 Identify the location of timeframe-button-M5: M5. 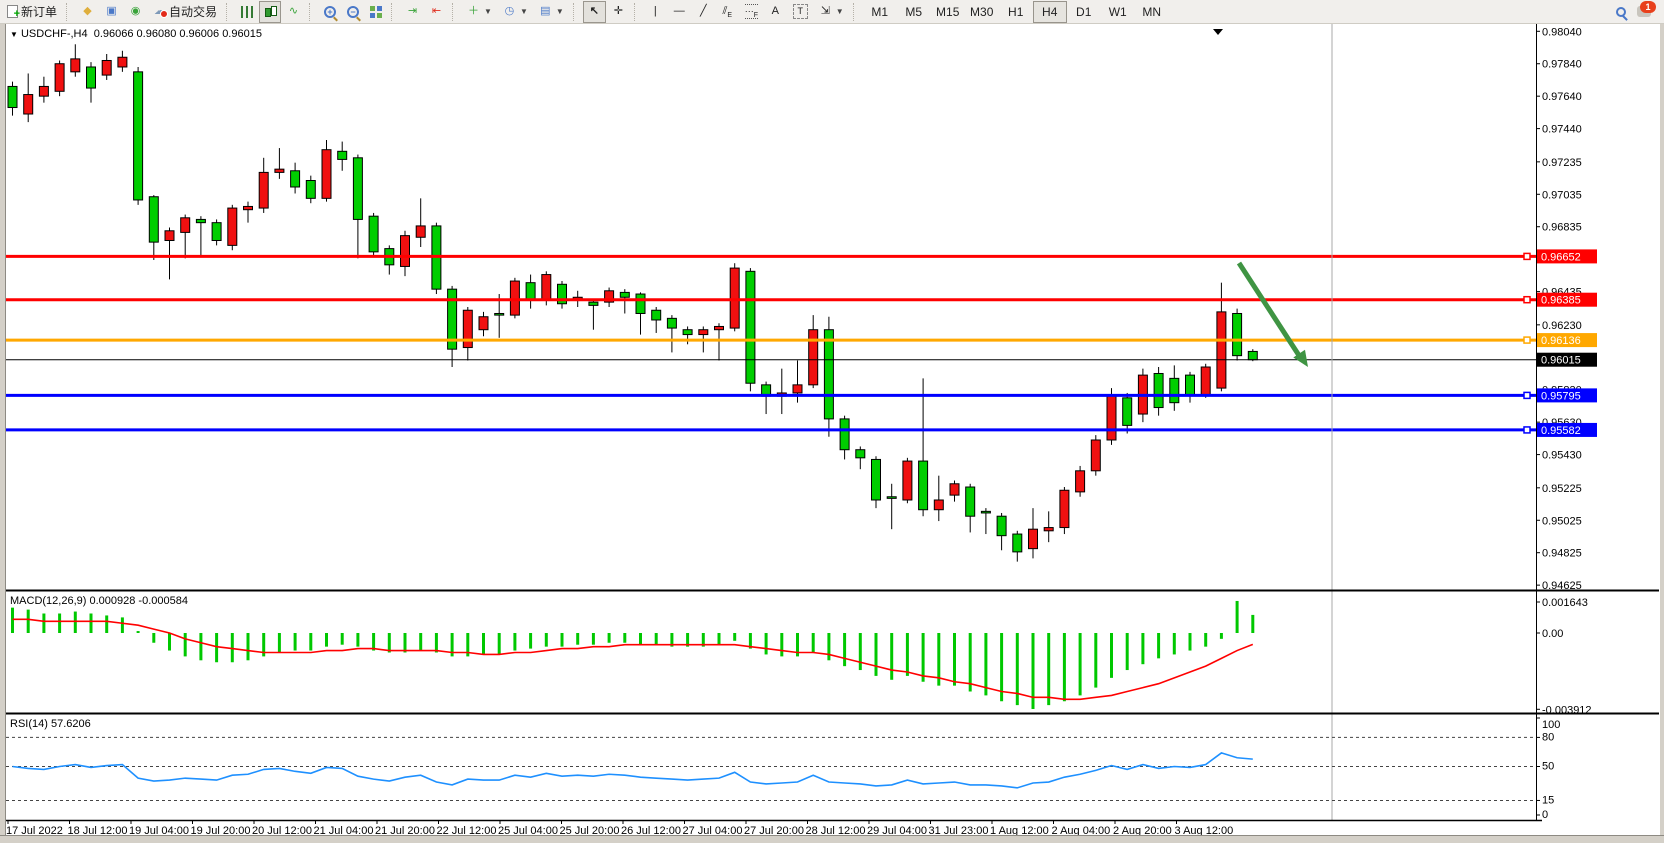
(914, 11).